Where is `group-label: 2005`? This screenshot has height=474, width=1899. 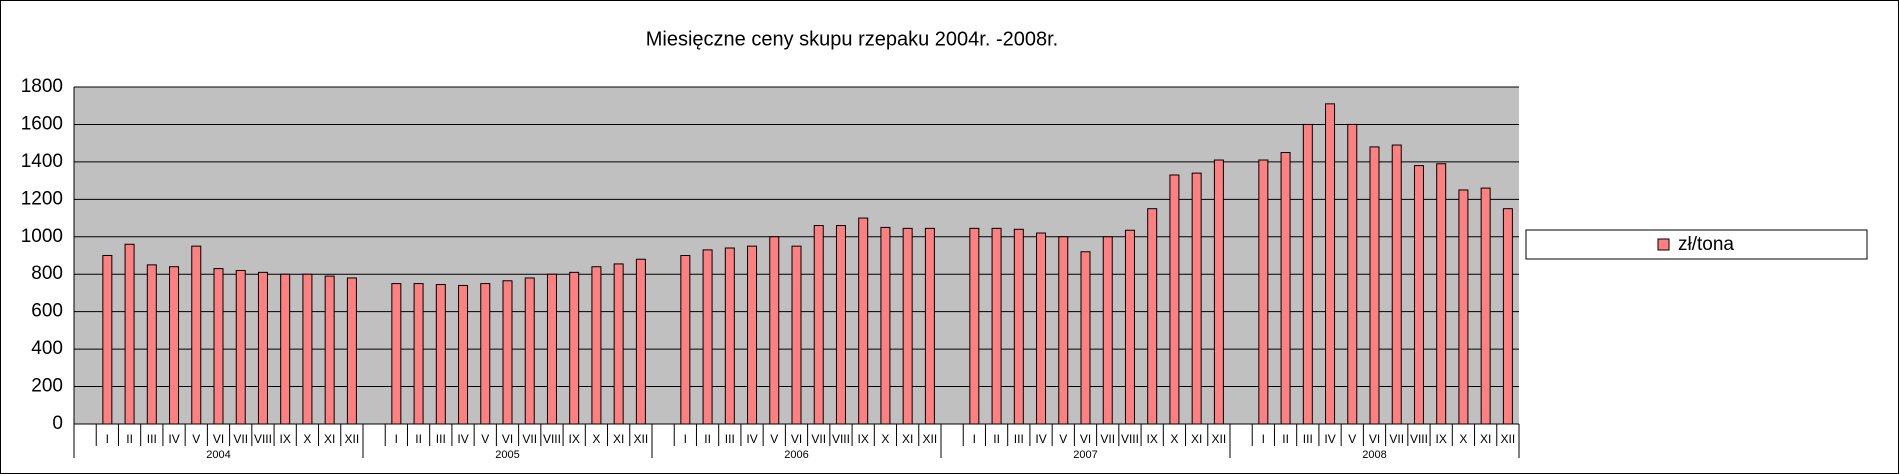 group-label: 2005 is located at coordinates (507, 455).